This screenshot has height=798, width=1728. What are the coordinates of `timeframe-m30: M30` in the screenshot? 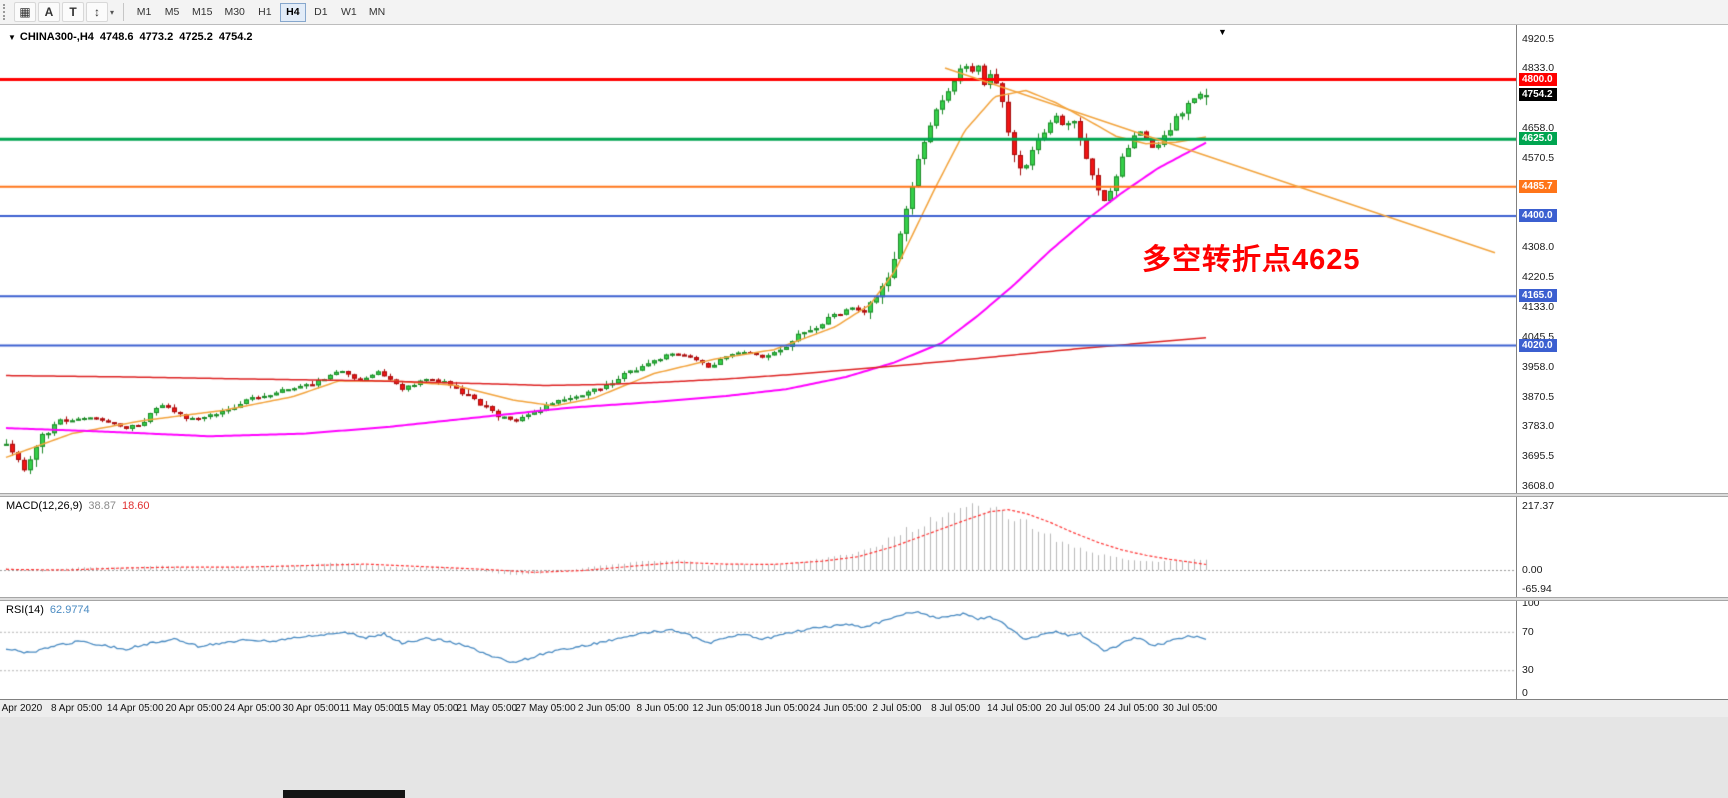 It's located at (234, 12).